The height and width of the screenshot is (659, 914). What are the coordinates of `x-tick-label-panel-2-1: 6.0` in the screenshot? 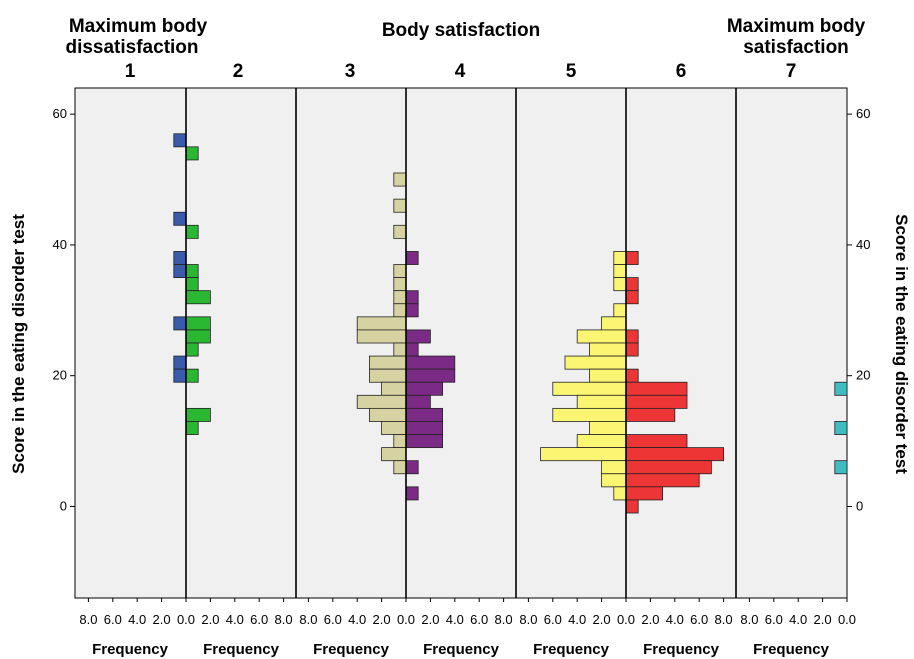 It's located at (333, 619).